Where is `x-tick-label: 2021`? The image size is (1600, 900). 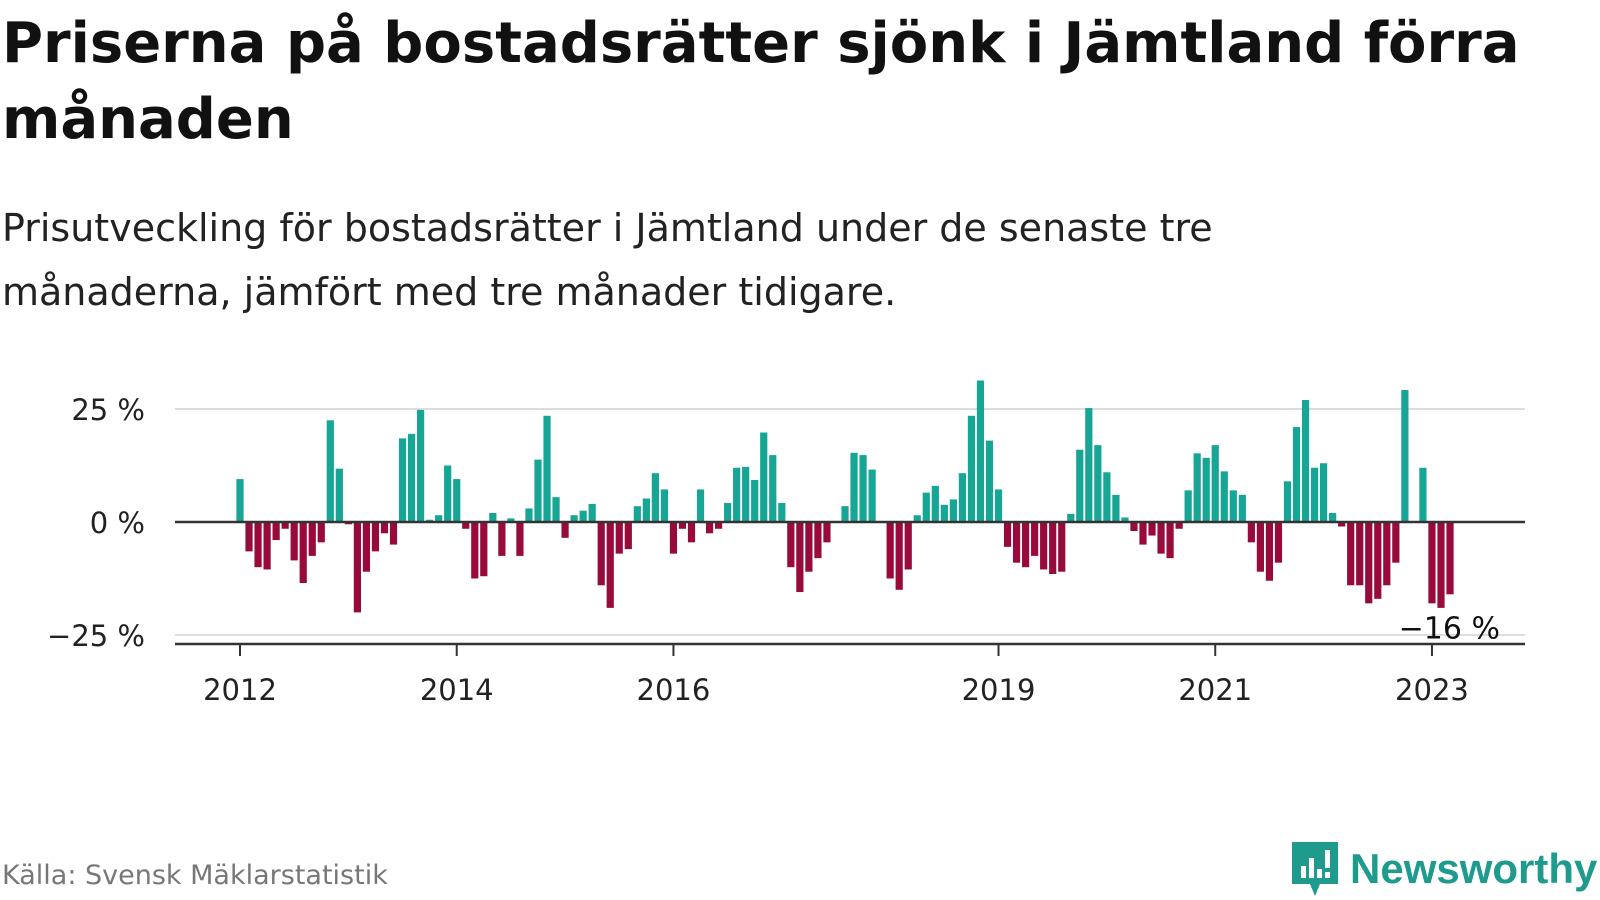 x-tick-label: 2021 is located at coordinates (1215, 690).